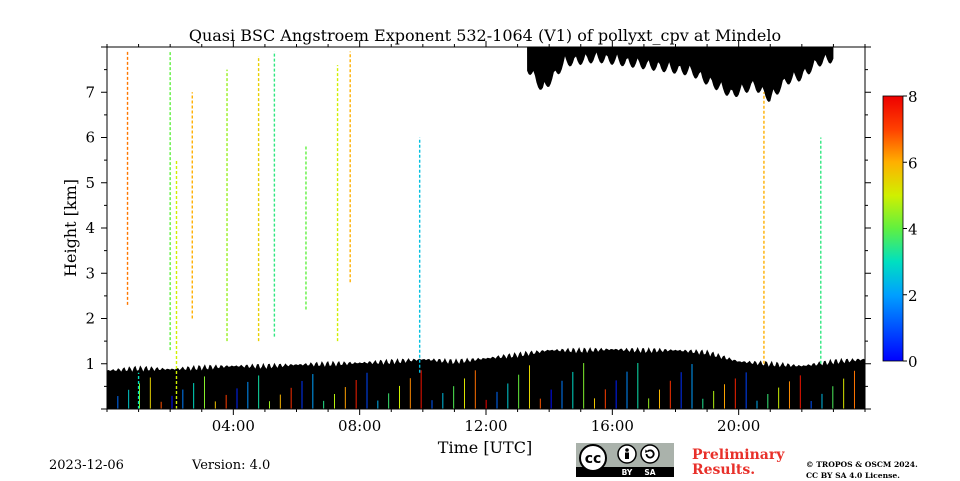 The image size is (960, 481). Describe the element at coordinates (913, 296) in the screenshot. I see `colorbar-tick-label: 2` at that location.